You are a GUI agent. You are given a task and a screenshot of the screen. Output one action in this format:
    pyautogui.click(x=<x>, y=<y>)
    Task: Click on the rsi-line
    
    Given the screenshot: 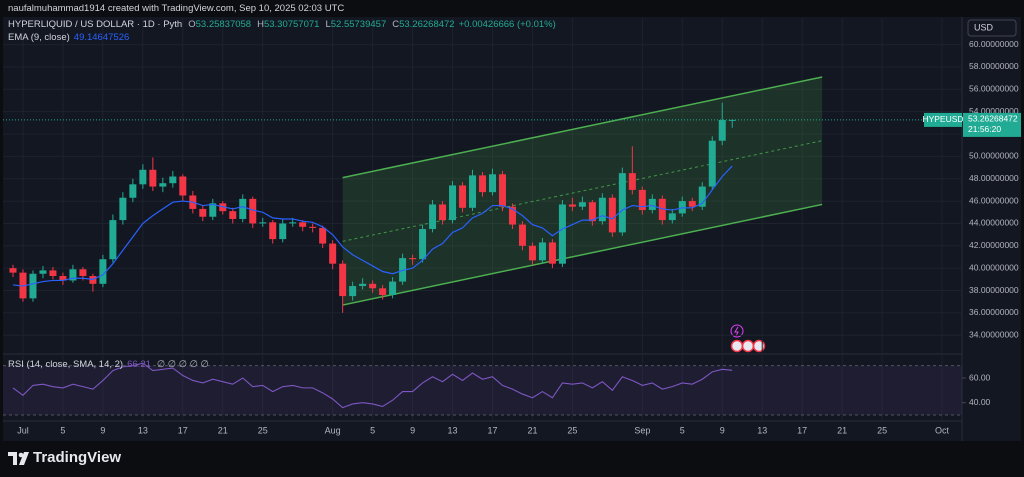 What is the action you would take?
    pyautogui.click(x=372, y=385)
    